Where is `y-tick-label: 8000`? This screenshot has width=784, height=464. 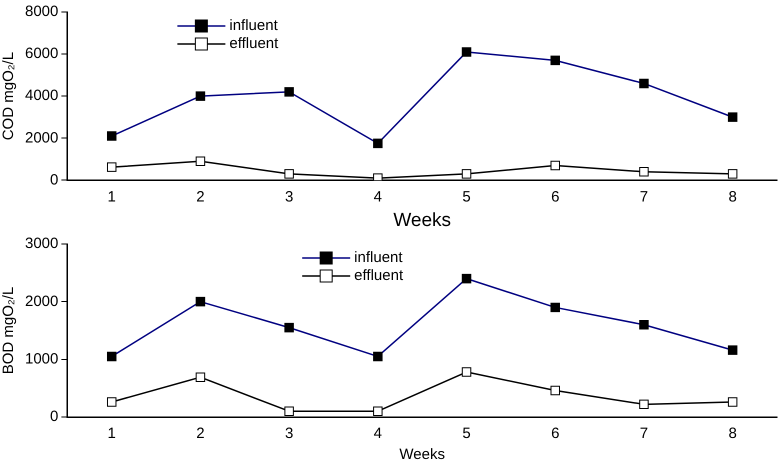 y-tick-label: 8000 is located at coordinates (41, 11).